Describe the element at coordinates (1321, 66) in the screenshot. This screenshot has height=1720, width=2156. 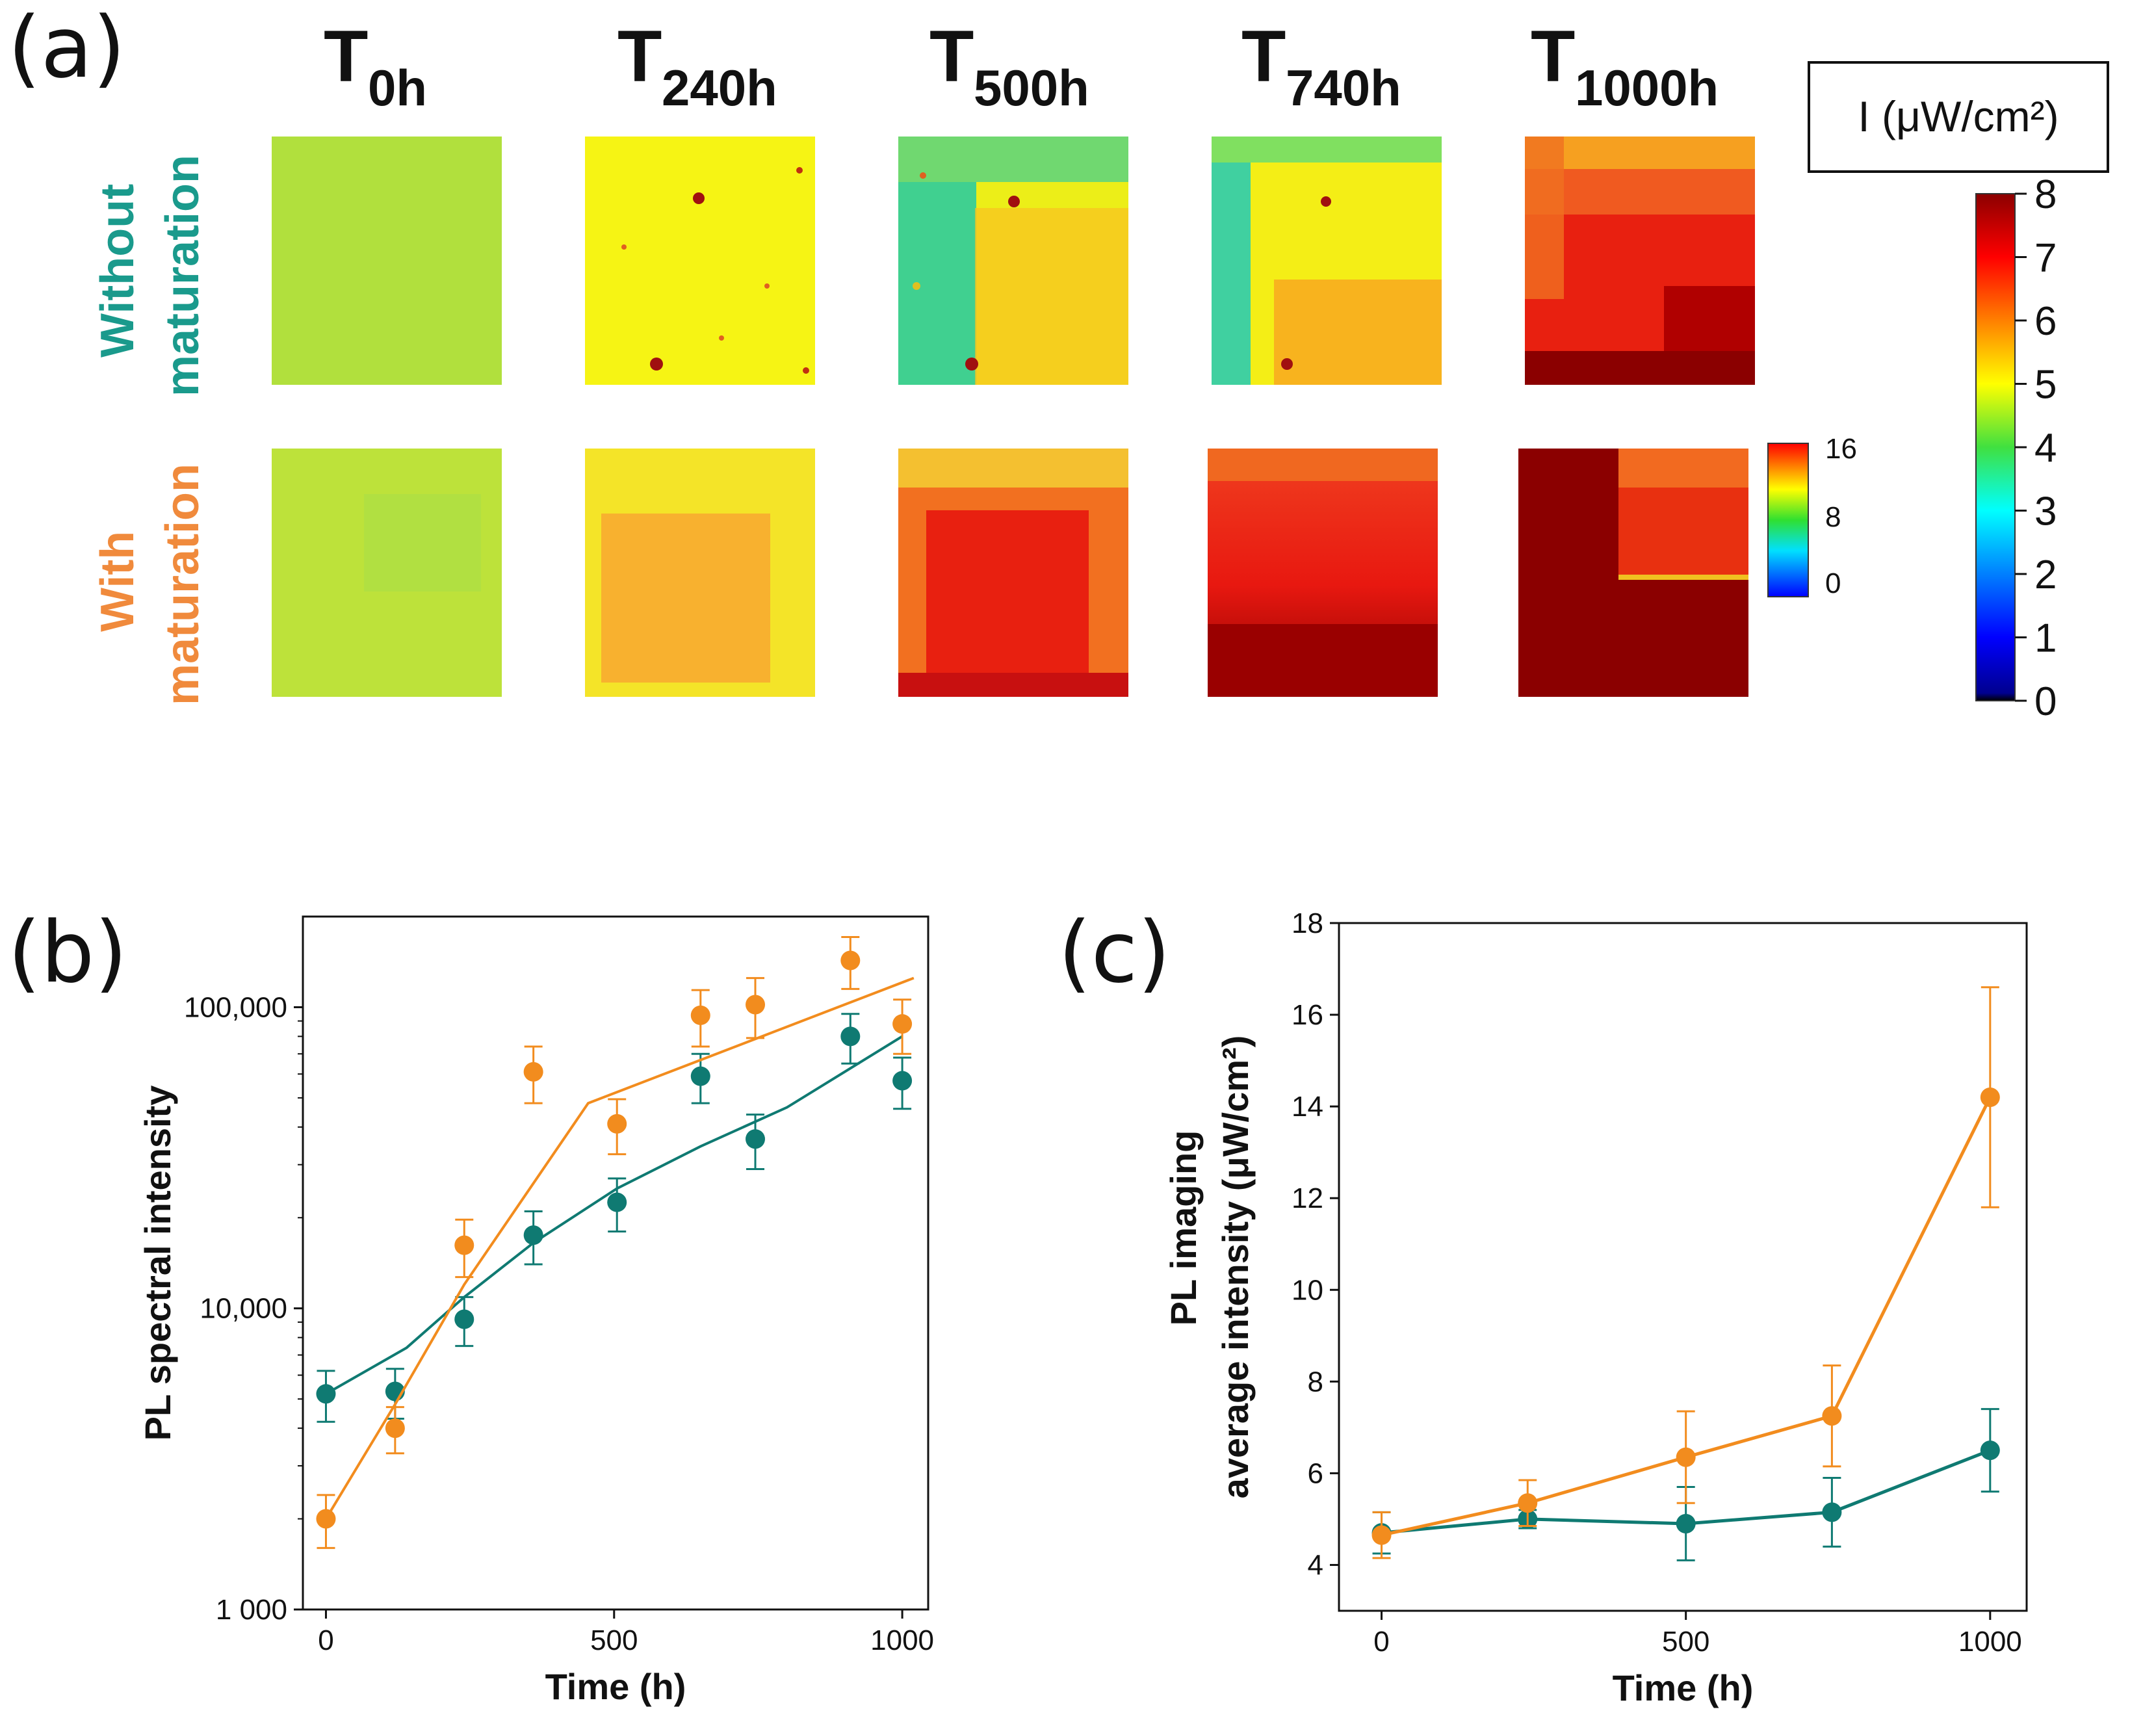
I see `time-header-3: T 740h` at that location.